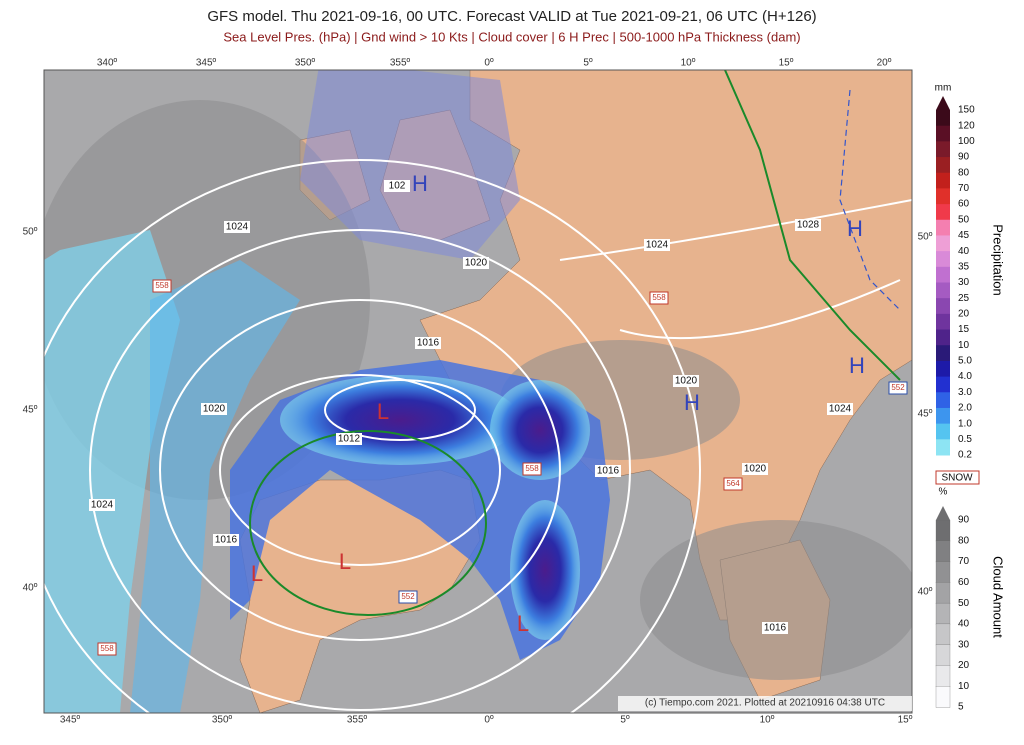 The width and height of the screenshot is (1024, 745). I want to click on lon-label: 15º, so click(786, 63).